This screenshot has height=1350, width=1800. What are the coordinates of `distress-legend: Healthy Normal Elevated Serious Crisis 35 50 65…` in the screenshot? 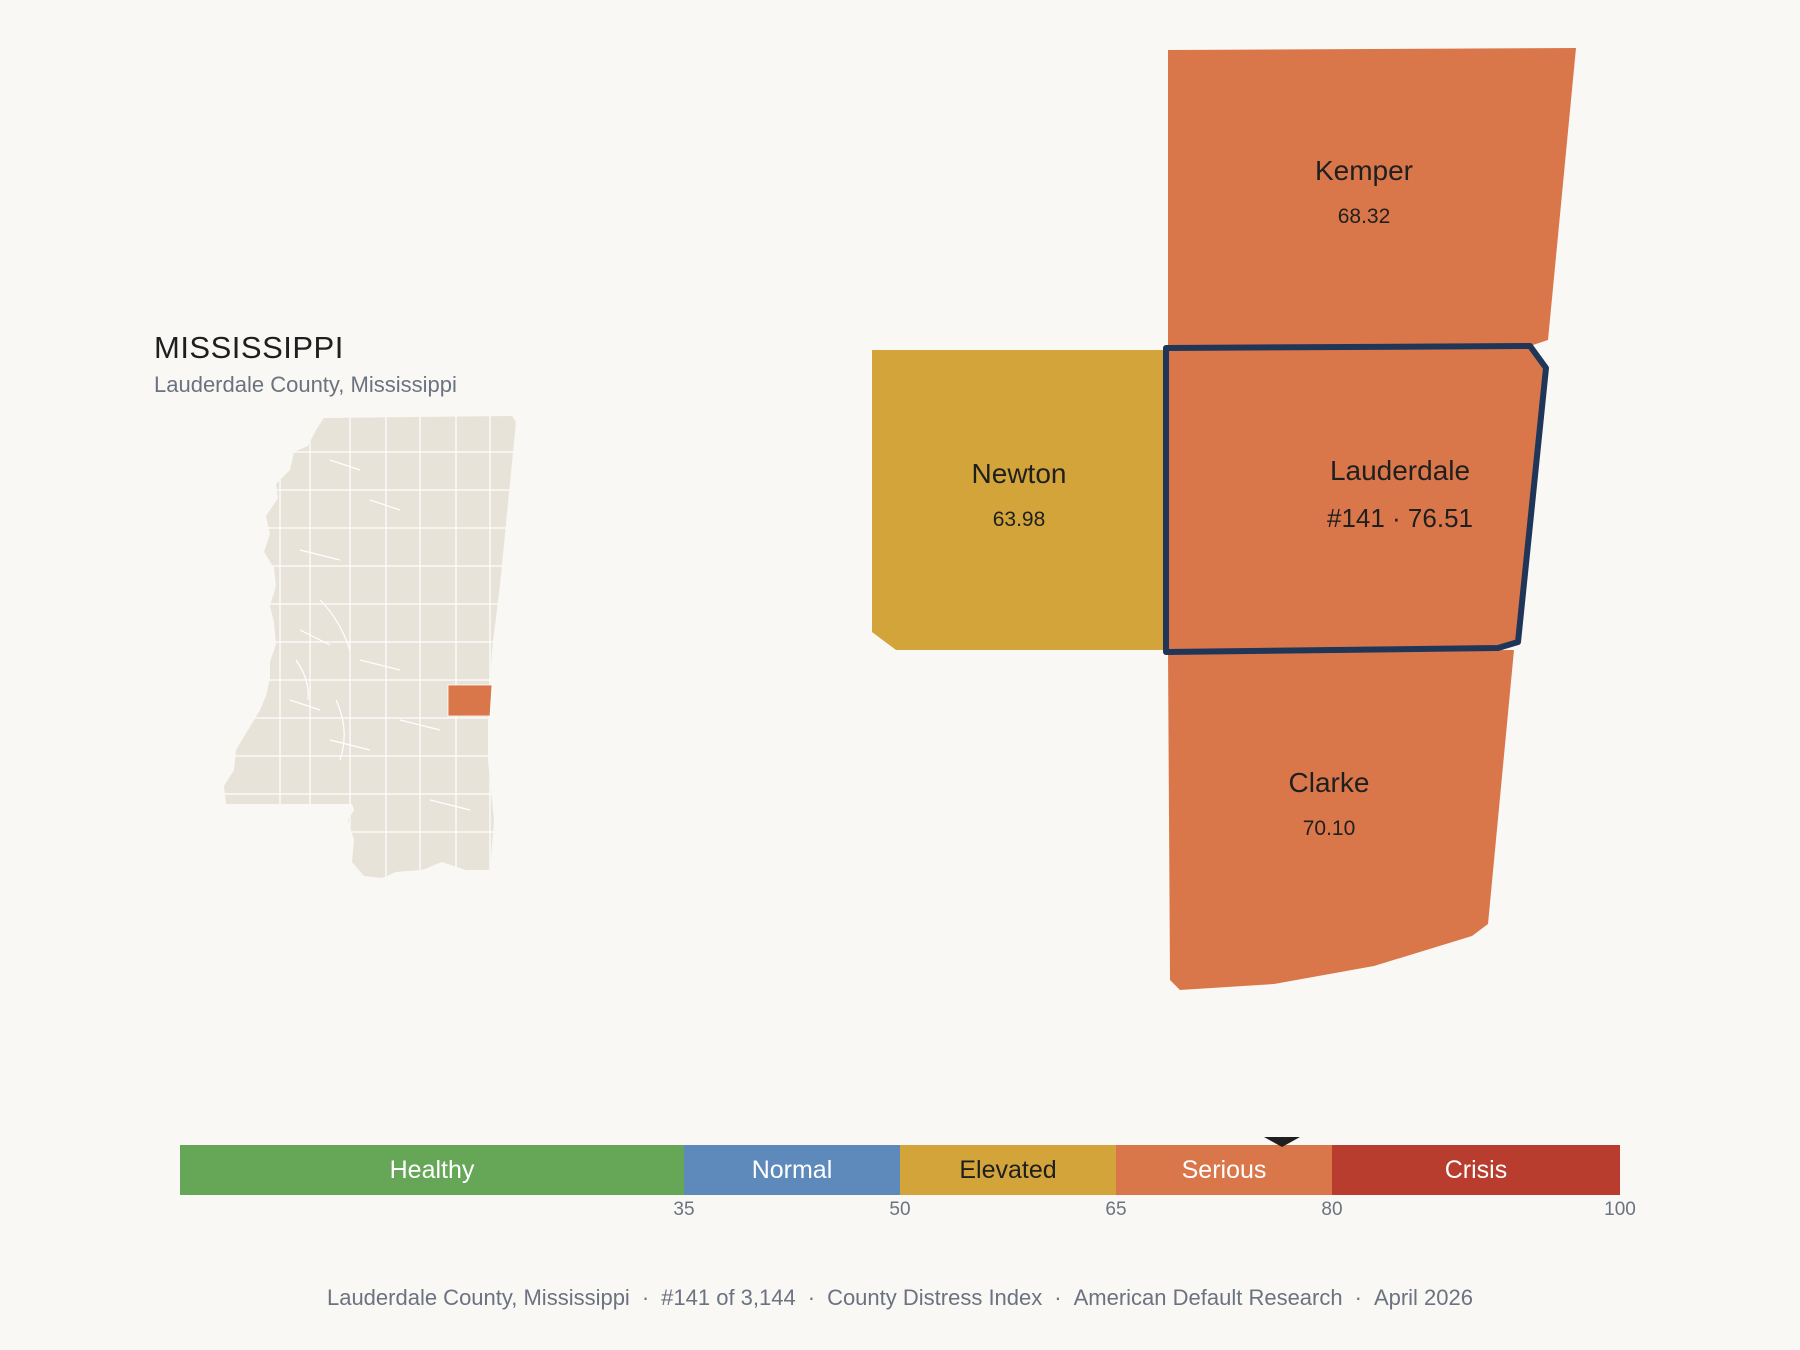 It's located at (908, 1181).